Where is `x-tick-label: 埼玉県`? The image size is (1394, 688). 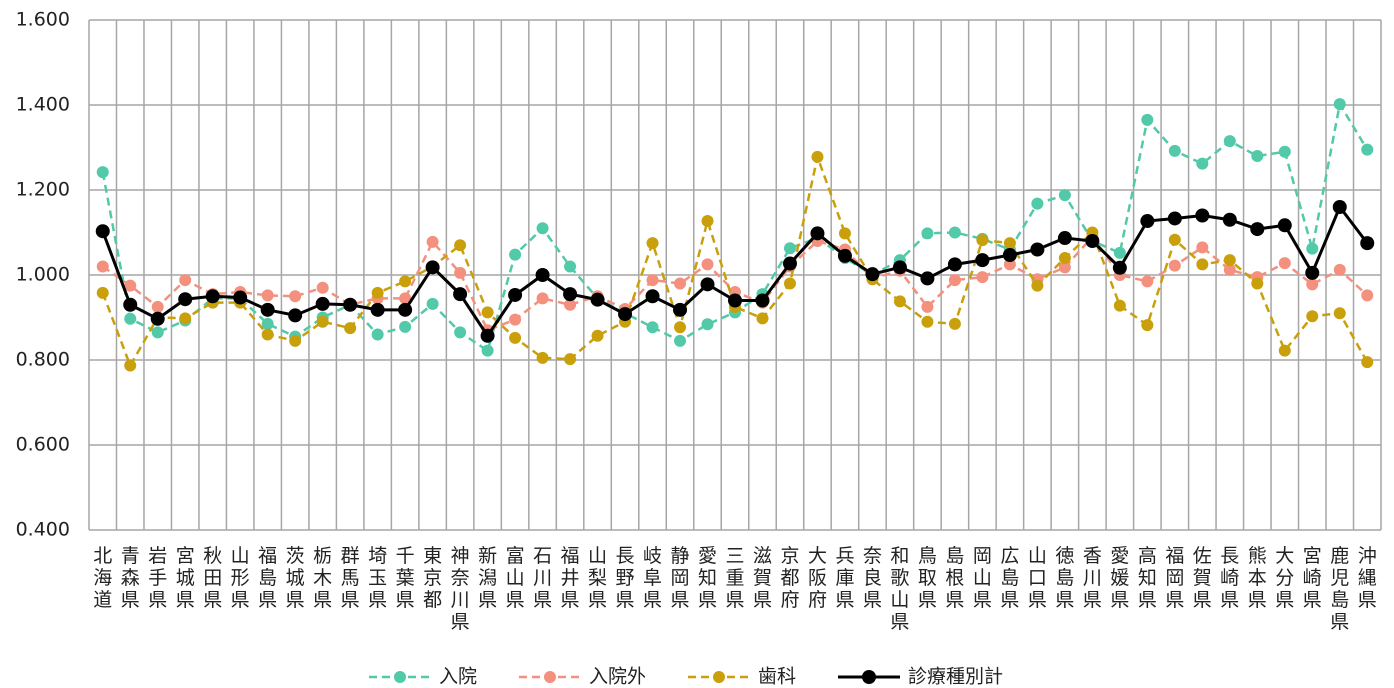
x-tick-label: 埼玉県 is located at coordinates (377, 578).